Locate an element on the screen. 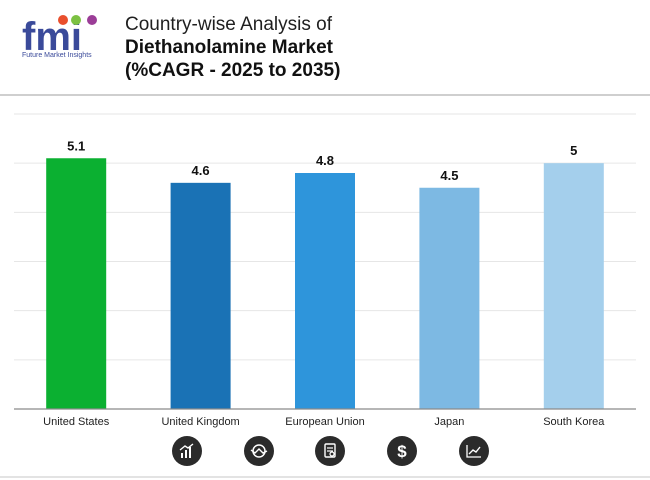  header-divider is located at coordinates (325, 95).